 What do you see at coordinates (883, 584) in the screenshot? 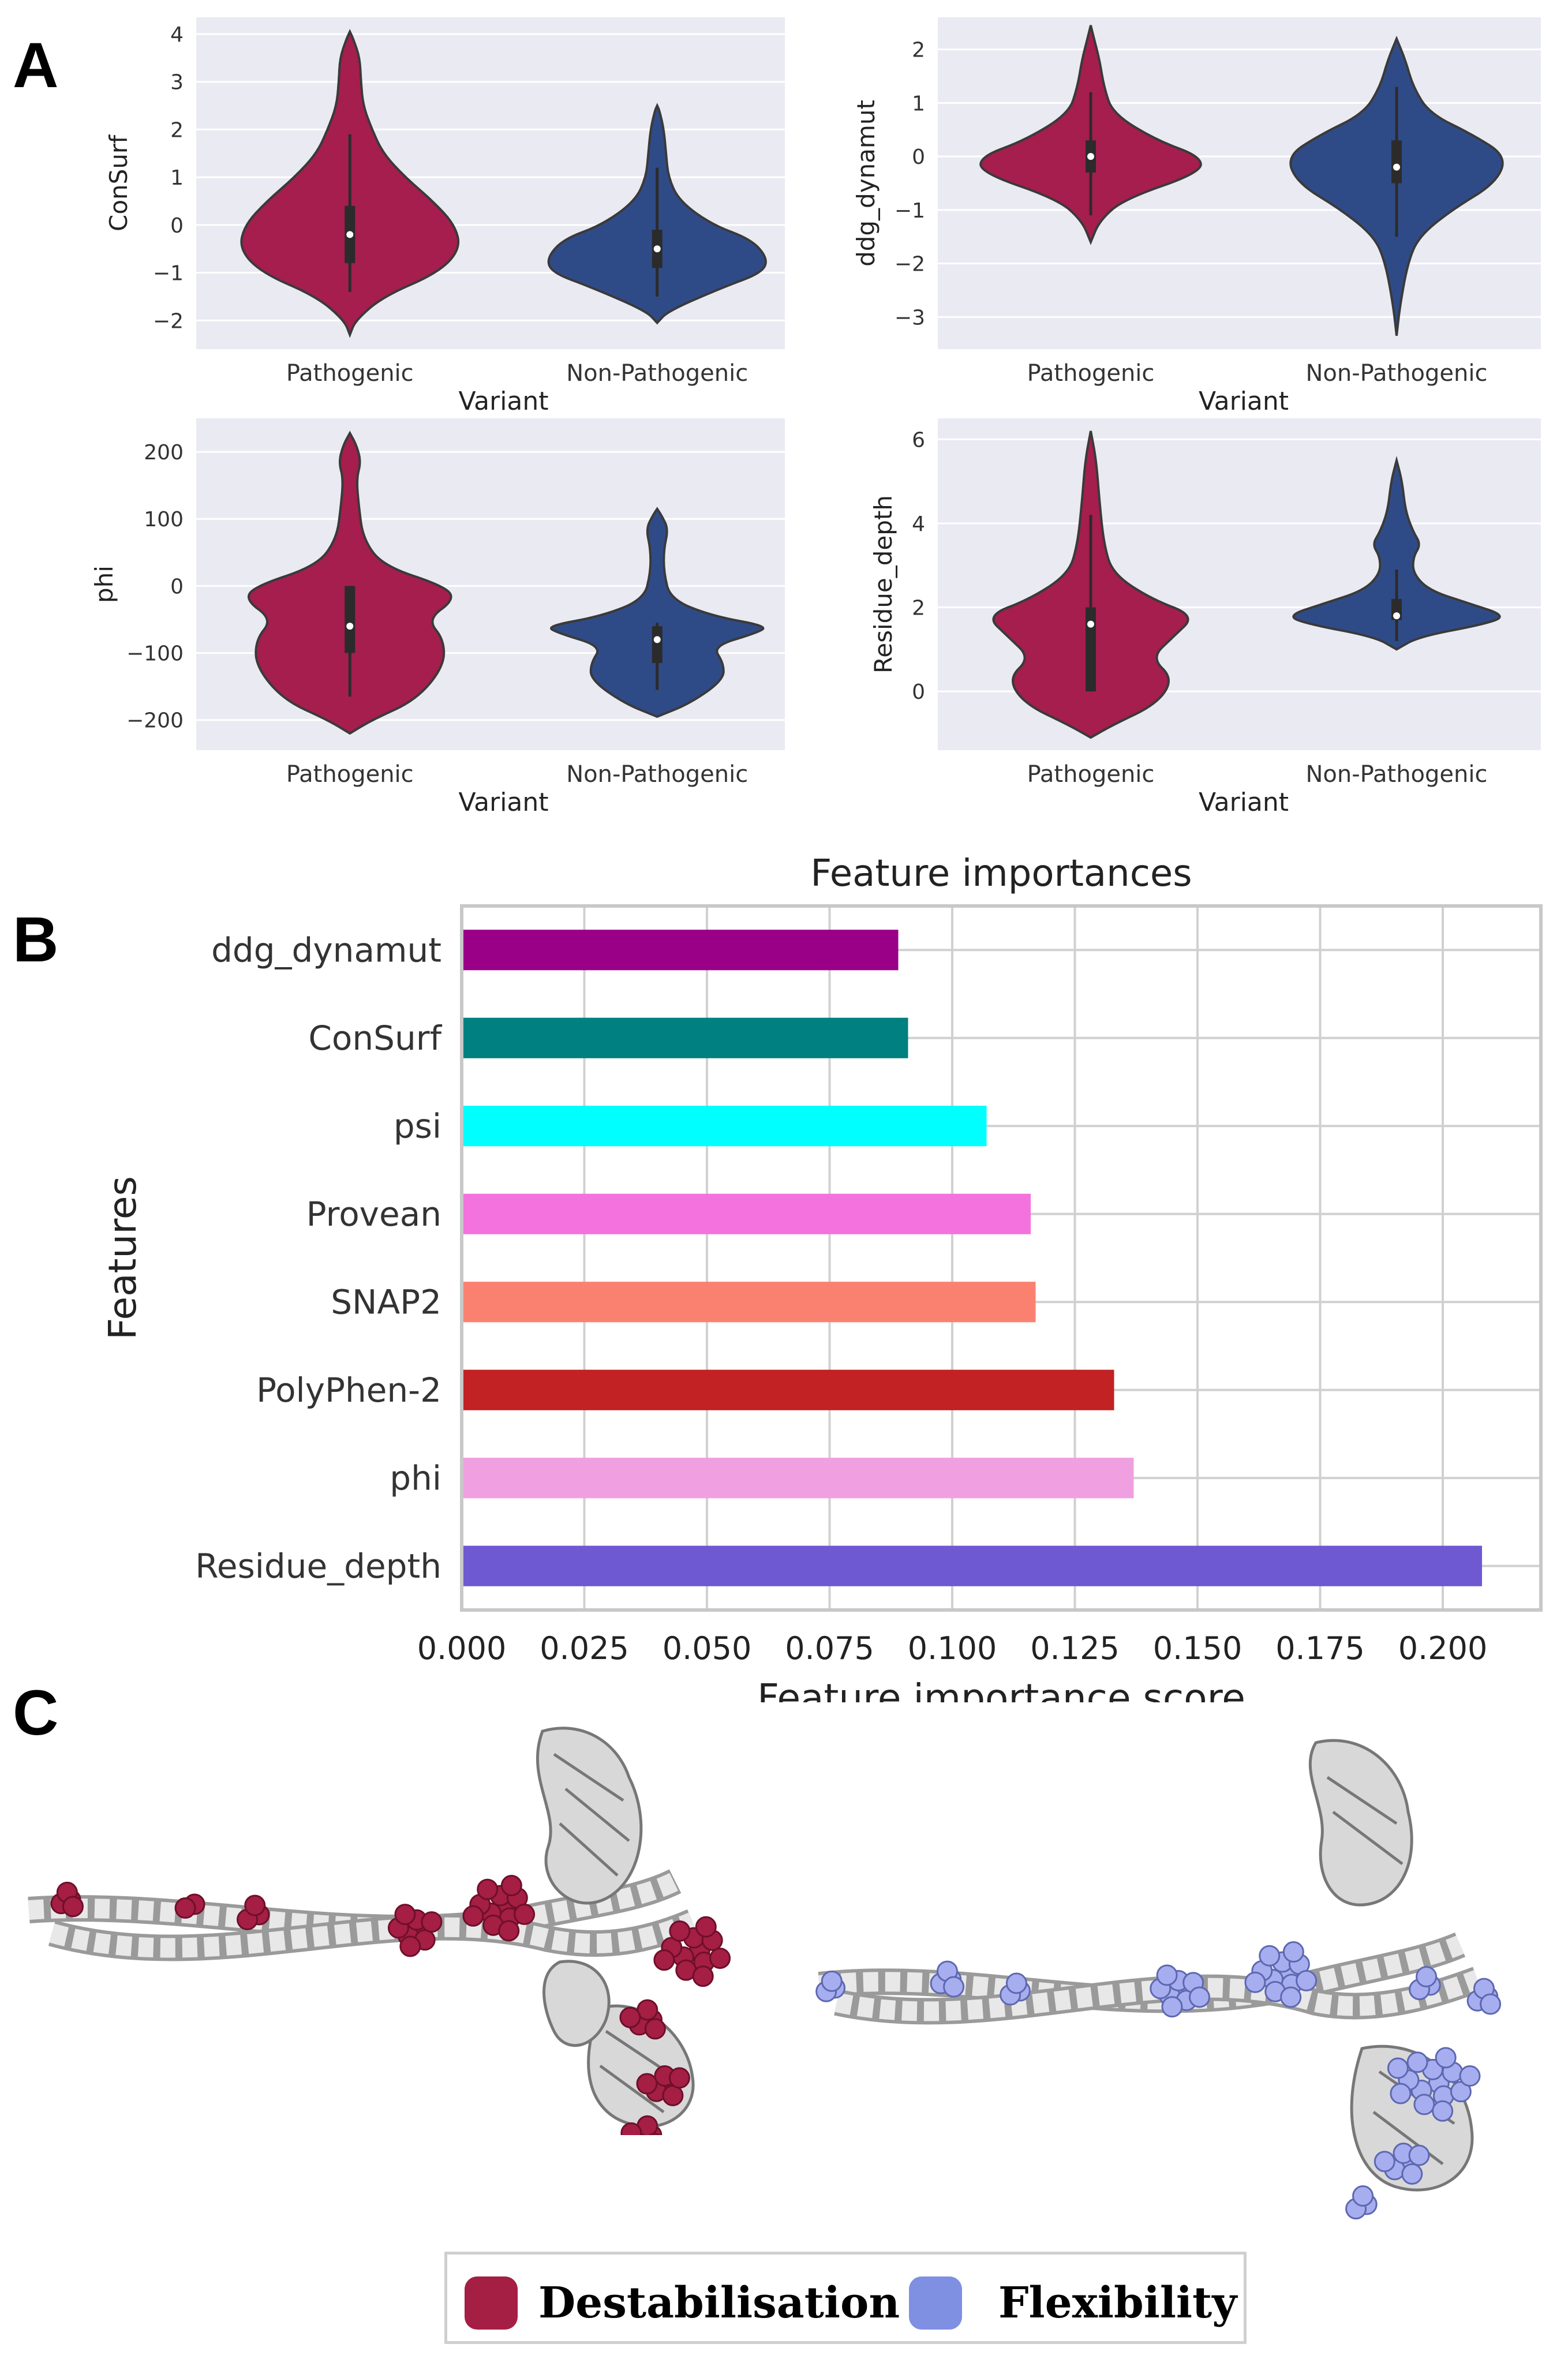
I see `y-axis-label: Residue_depth` at bounding box center [883, 584].